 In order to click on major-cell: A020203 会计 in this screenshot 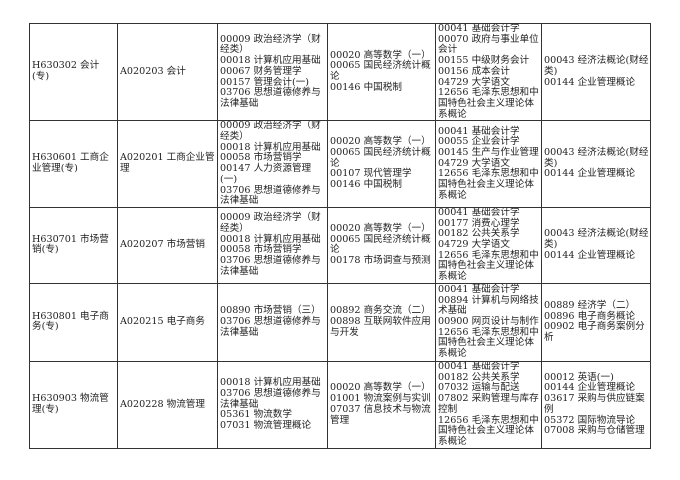, I will do `click(167, 72)`.